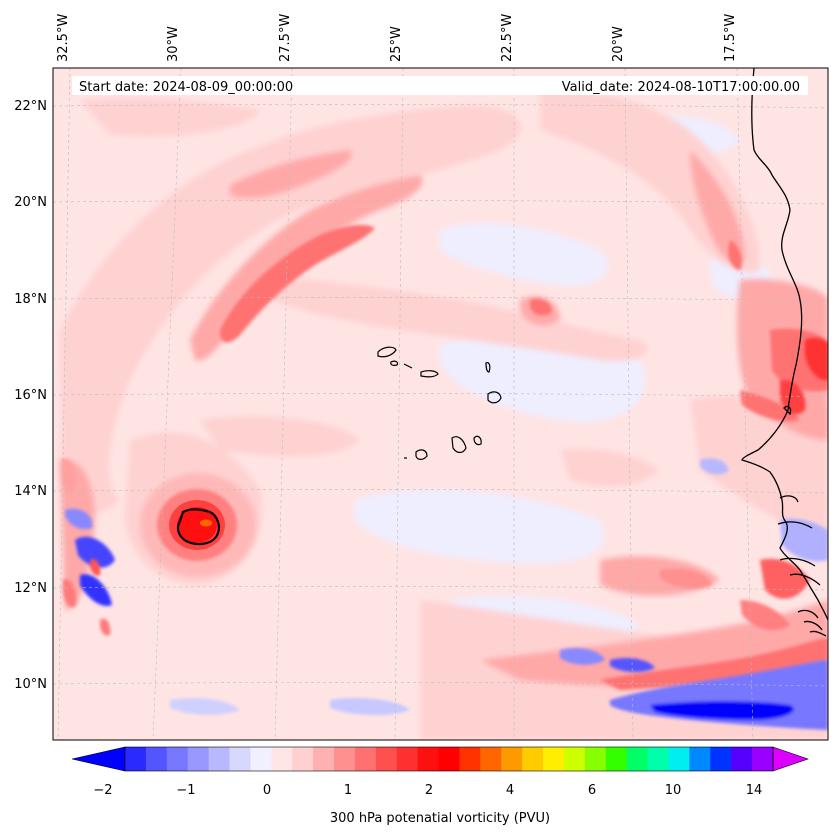 The image size is (837, 836). Describe the element at coordinates (173, 44) in the screenshot. I see `lon-label: 30°W` at that location.